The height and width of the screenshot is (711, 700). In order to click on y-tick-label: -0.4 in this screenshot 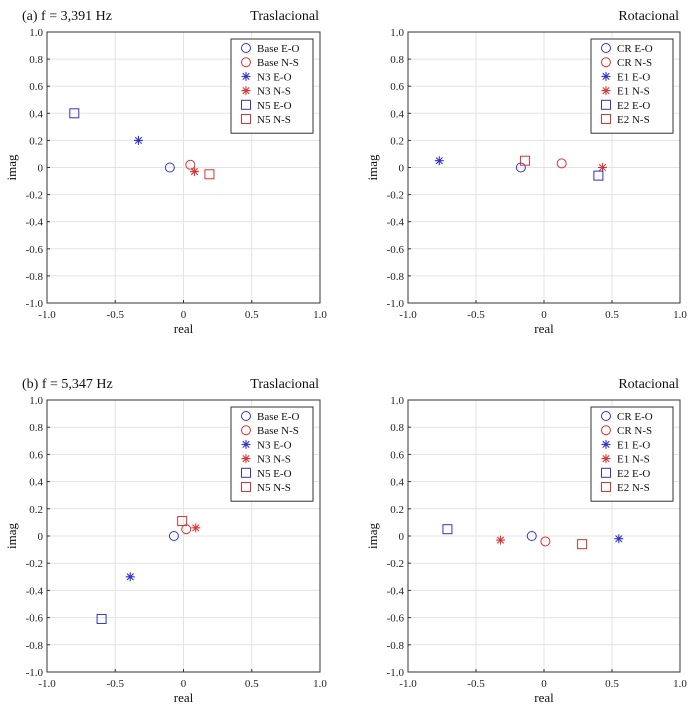, I will do `click(35, 223)`.